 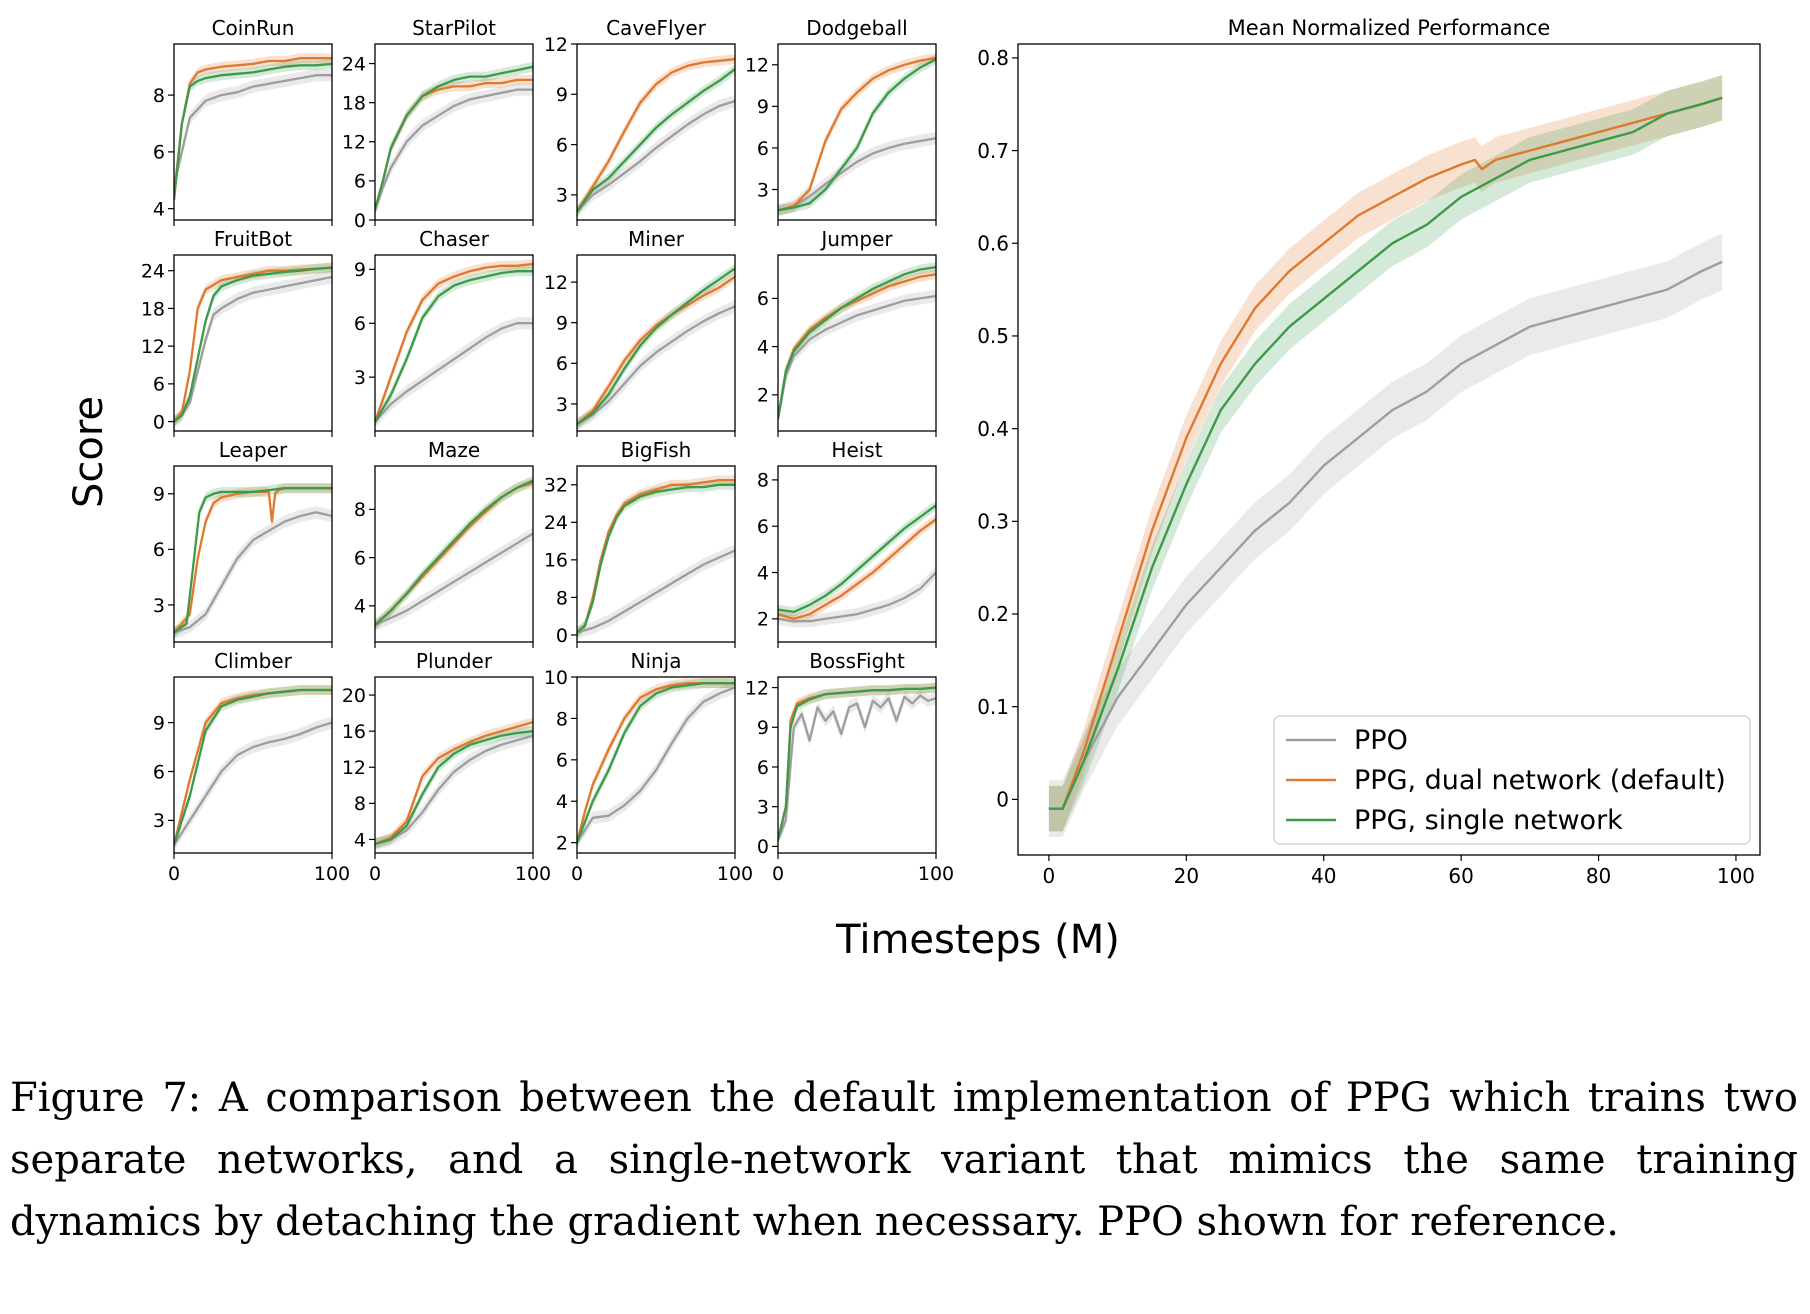 What do you see at coordinates (1460, 876) in the screenshot?
I see `x-tick-label: 60` at bounding box center [1460, 876].